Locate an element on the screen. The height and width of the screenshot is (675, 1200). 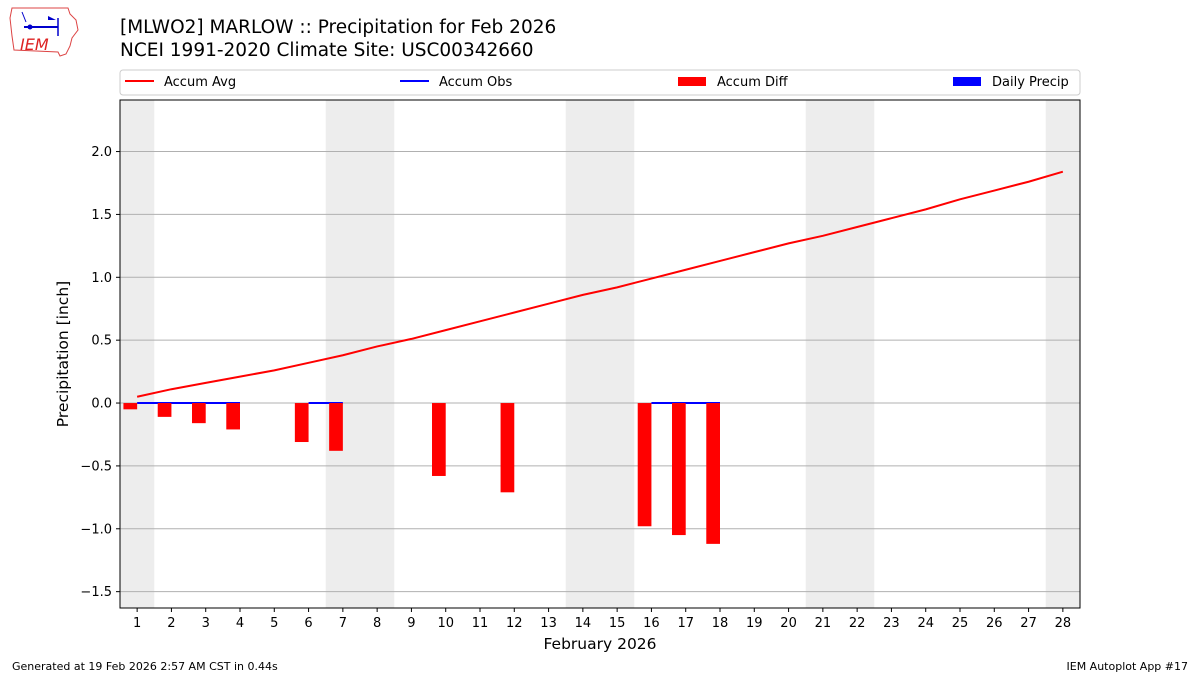
x-tick-label: 13 is located at coordinates (548, 623).